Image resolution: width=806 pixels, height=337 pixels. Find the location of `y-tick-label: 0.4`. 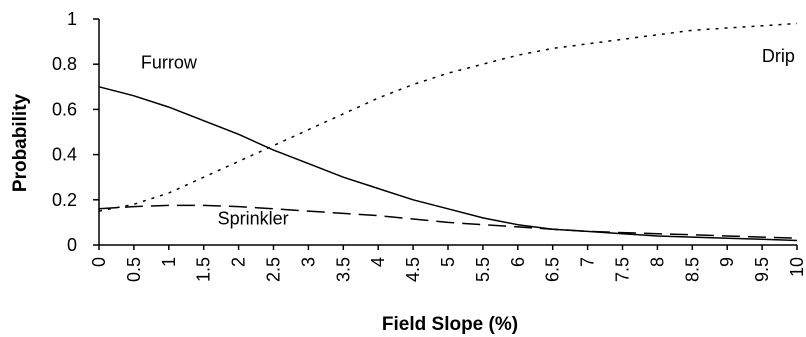

y-tick-label: 0.4 is located at coordinates (64, 155).